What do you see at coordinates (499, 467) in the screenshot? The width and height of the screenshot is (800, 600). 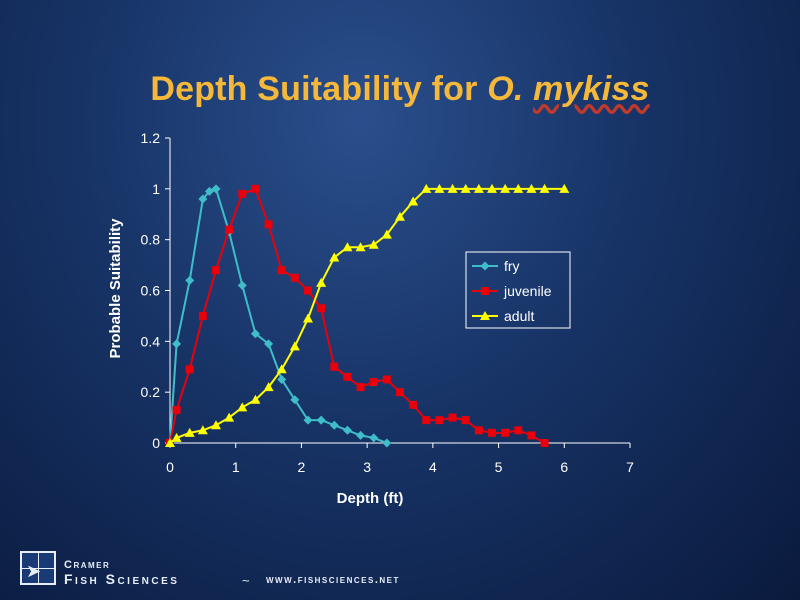 I see `x-tick-label: 5` at bounding box center [499, 467].